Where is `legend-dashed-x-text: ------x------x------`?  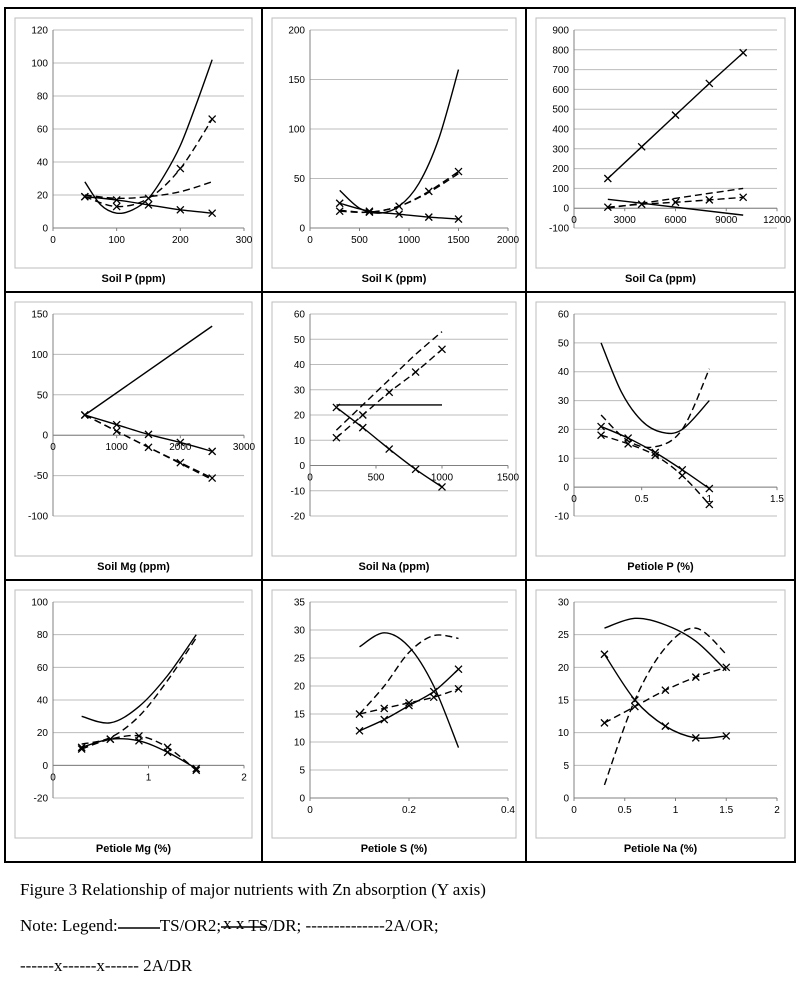
legend-dashed-x-text: ------x------x------ is located at coordinates (79, 965).